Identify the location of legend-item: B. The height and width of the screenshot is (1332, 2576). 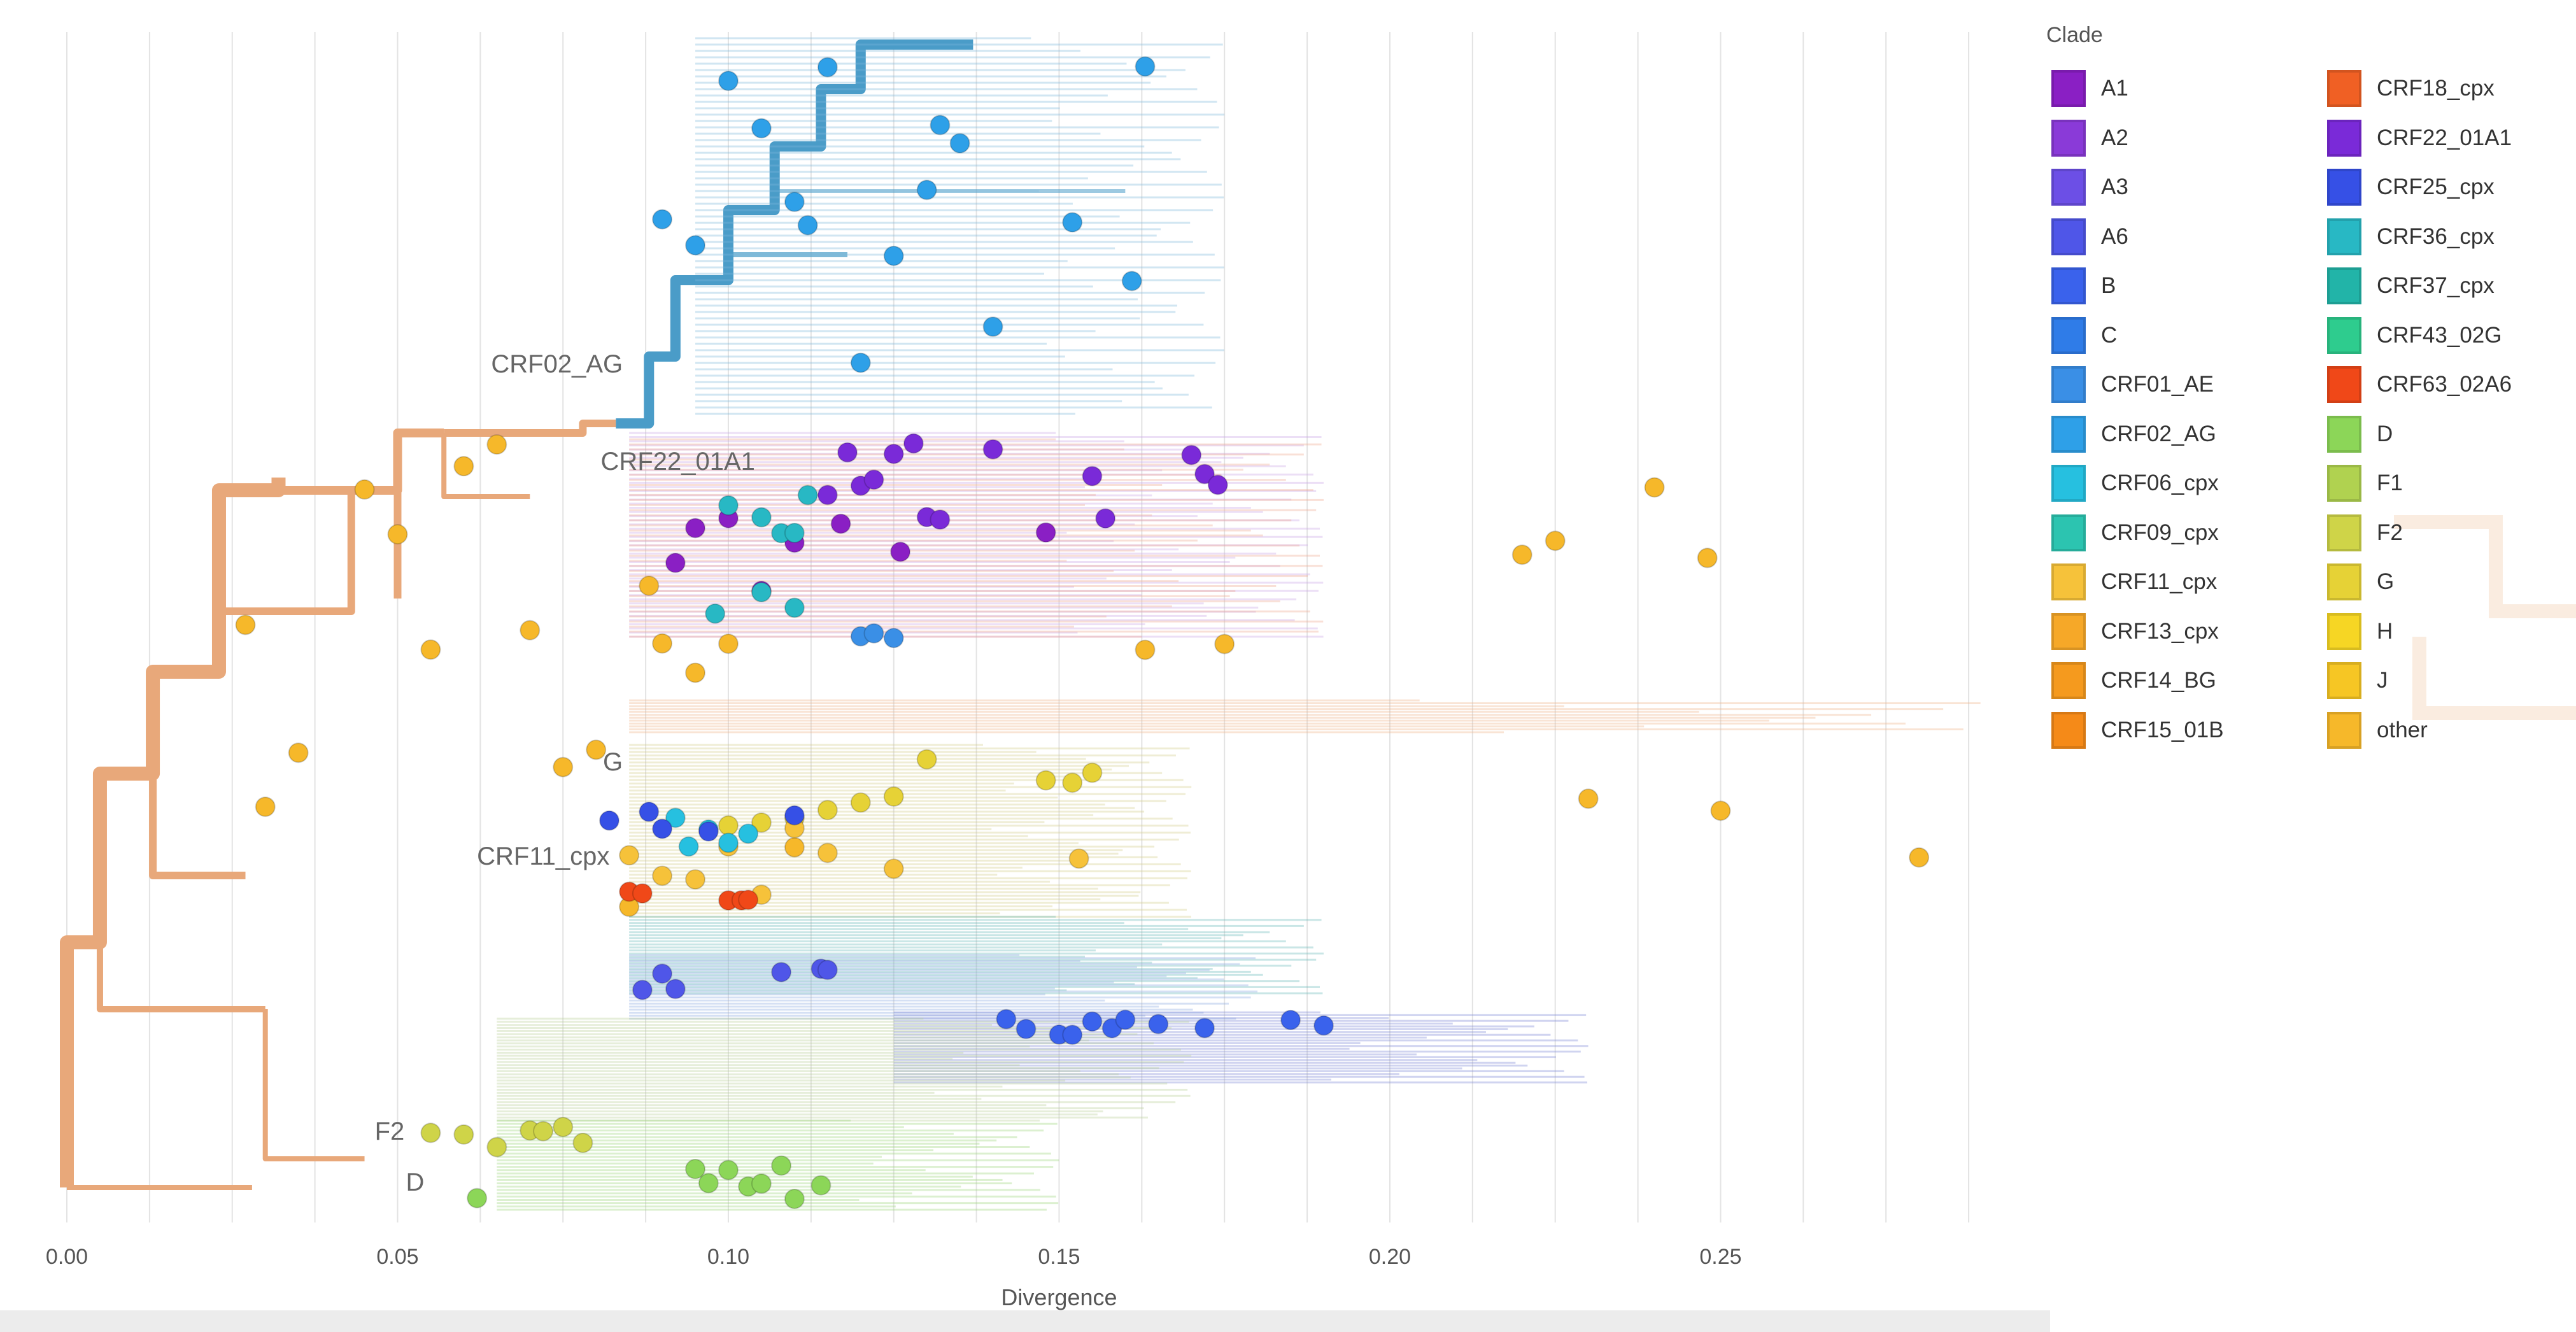
(2137, 292).